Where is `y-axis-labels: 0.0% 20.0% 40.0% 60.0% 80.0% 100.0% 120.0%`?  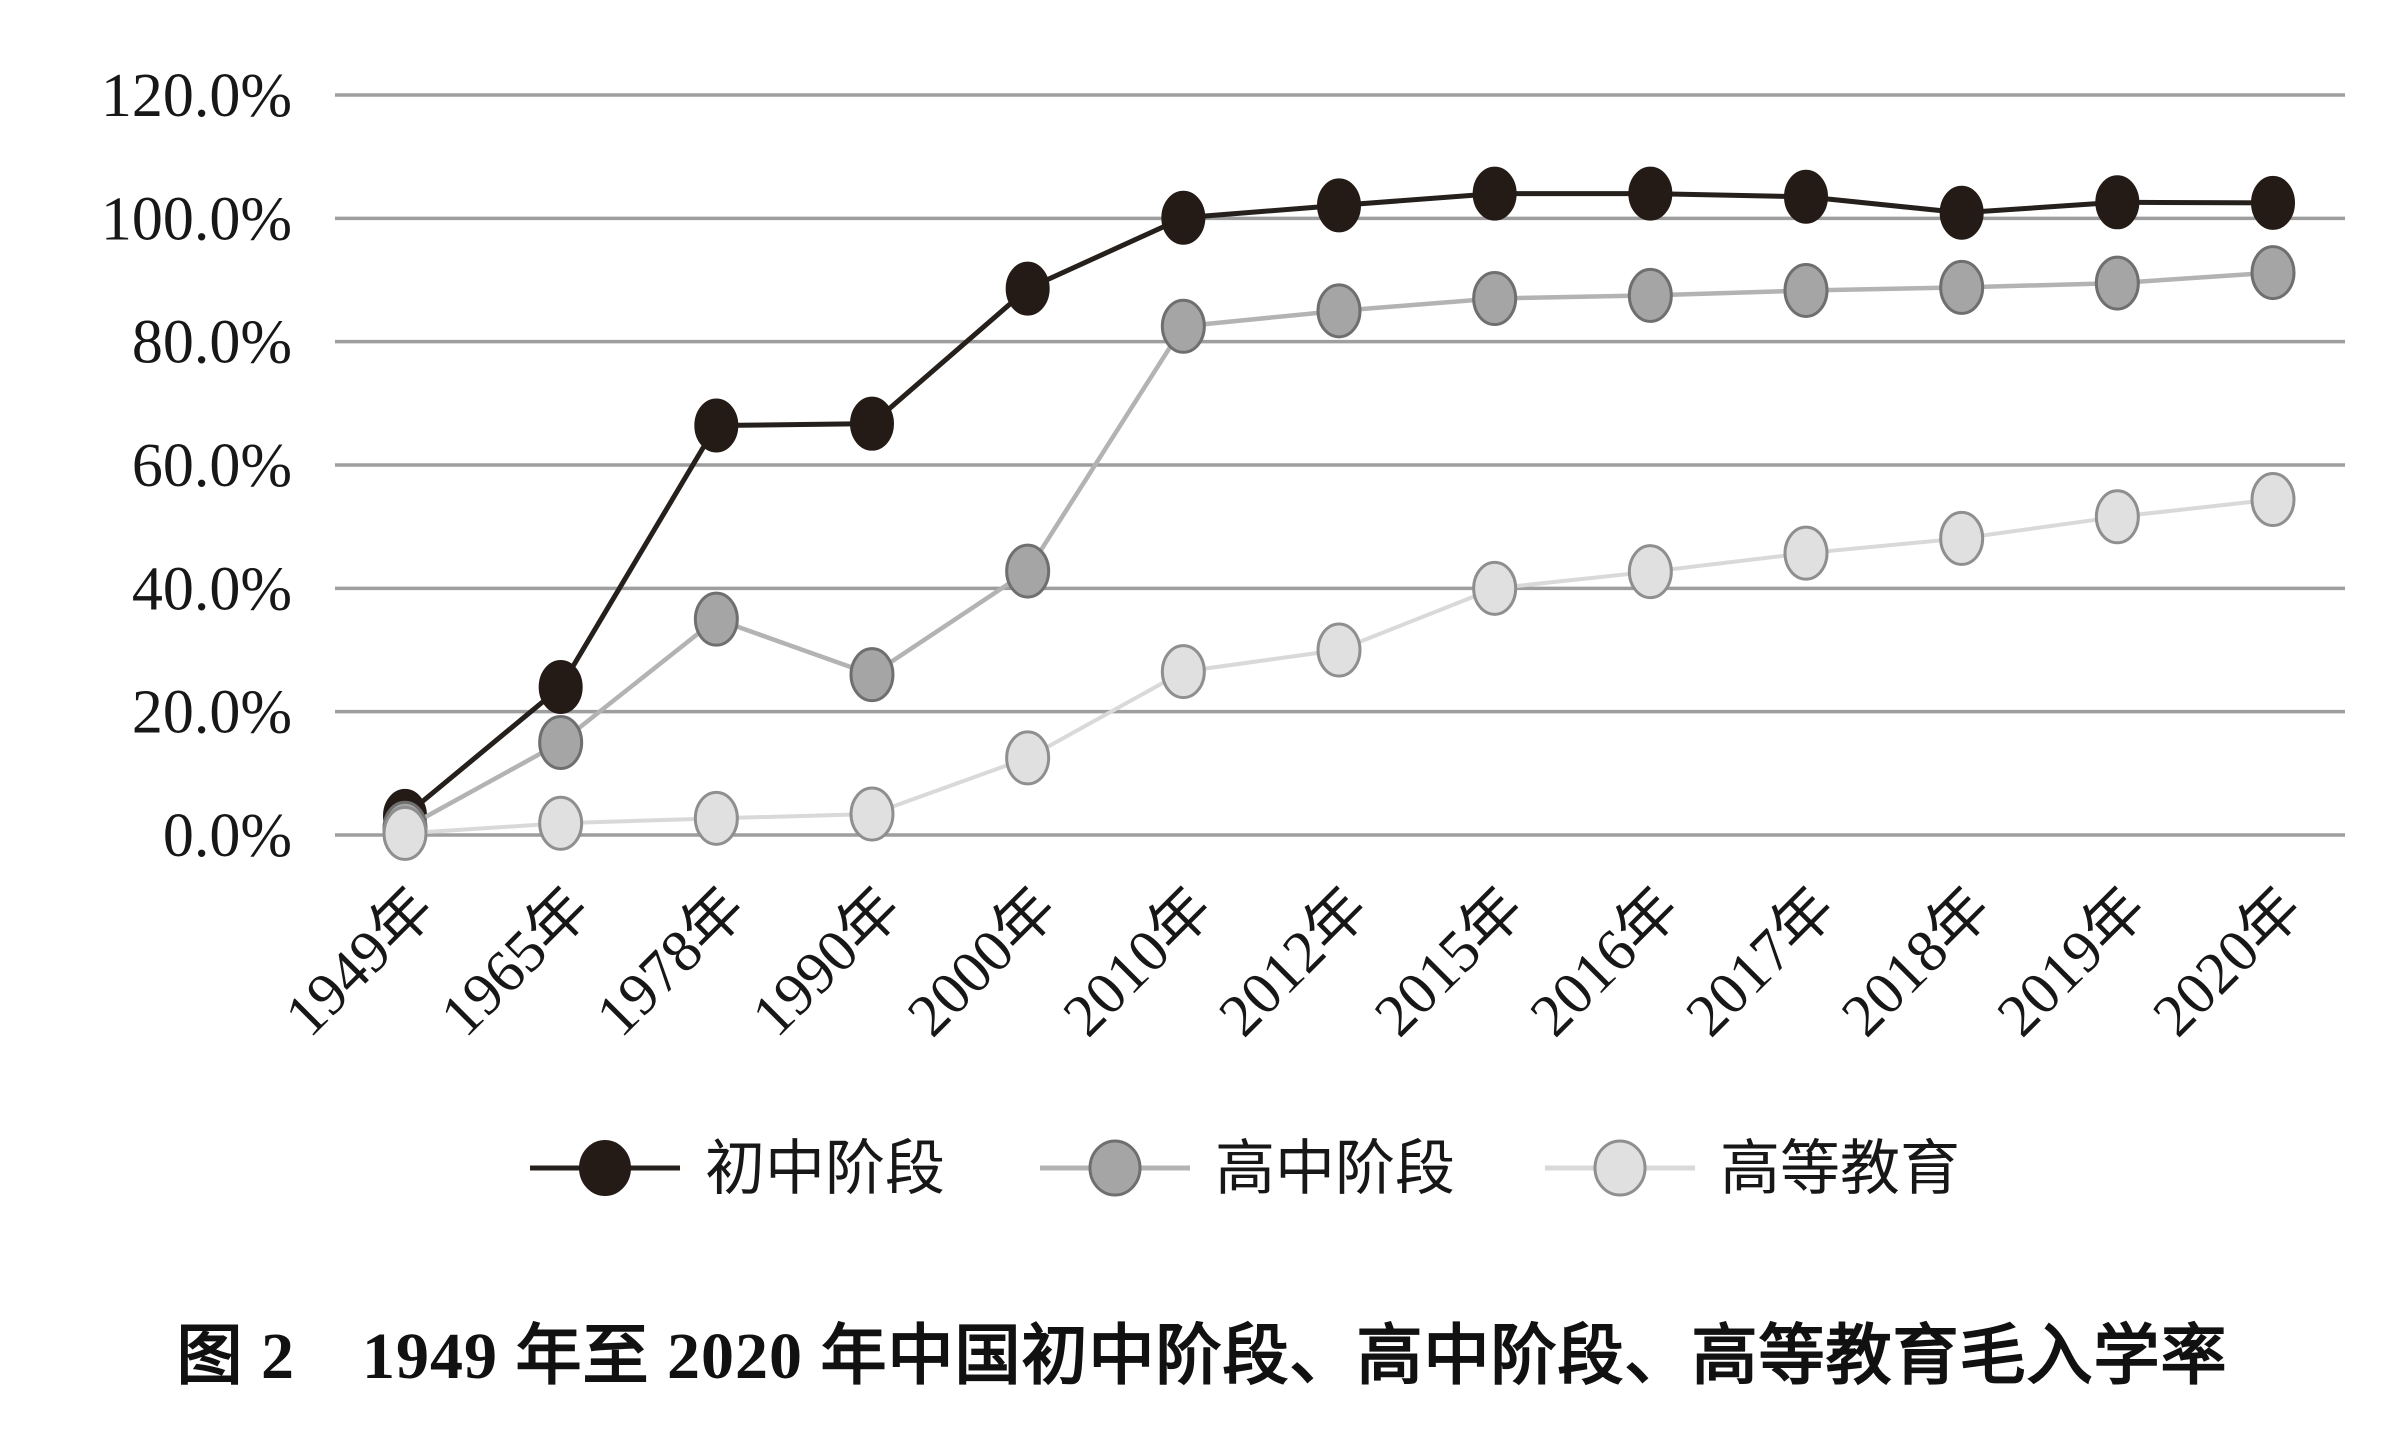
y-axis-labels: 0.0% 20.0% 40.0% 60.0% 80.0% 100.0% 120.0% is located at coordinates (196, 466).